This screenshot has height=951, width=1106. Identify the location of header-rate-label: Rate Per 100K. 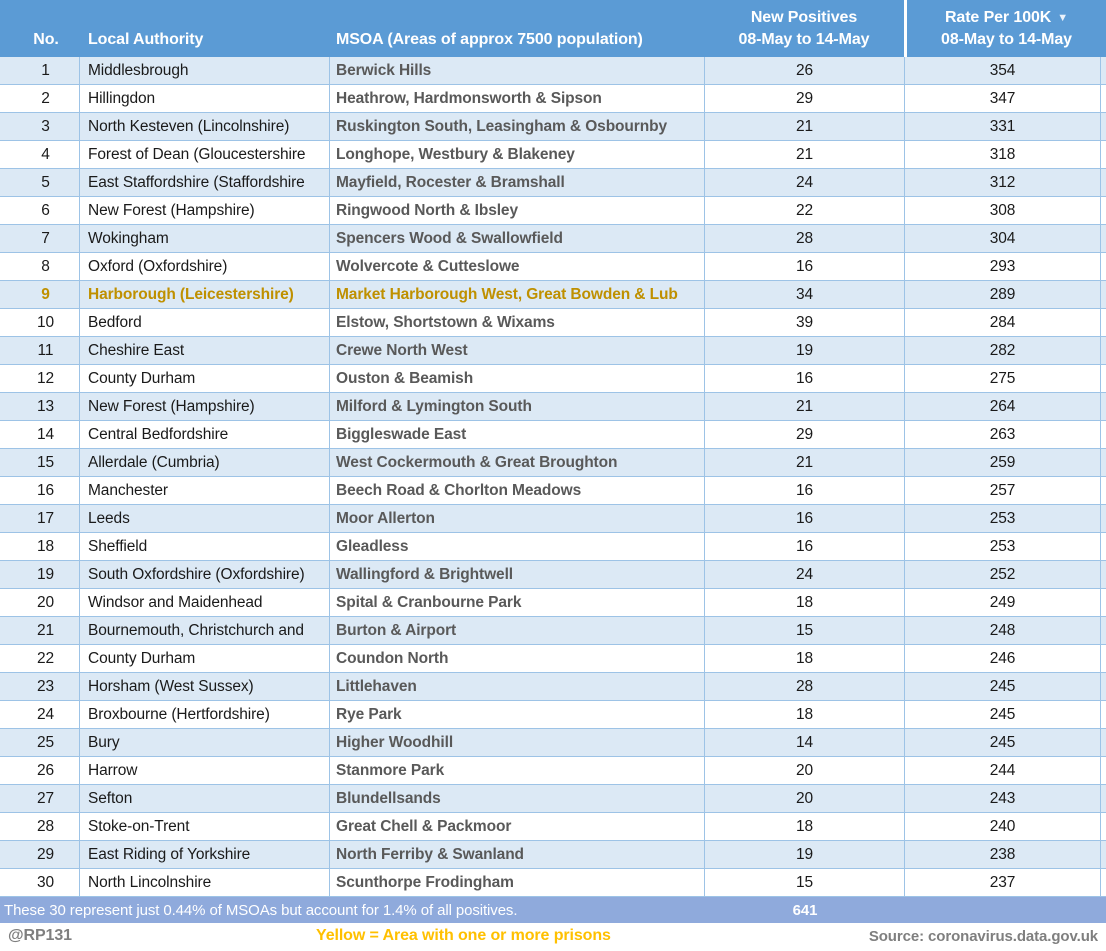
(998, 17).